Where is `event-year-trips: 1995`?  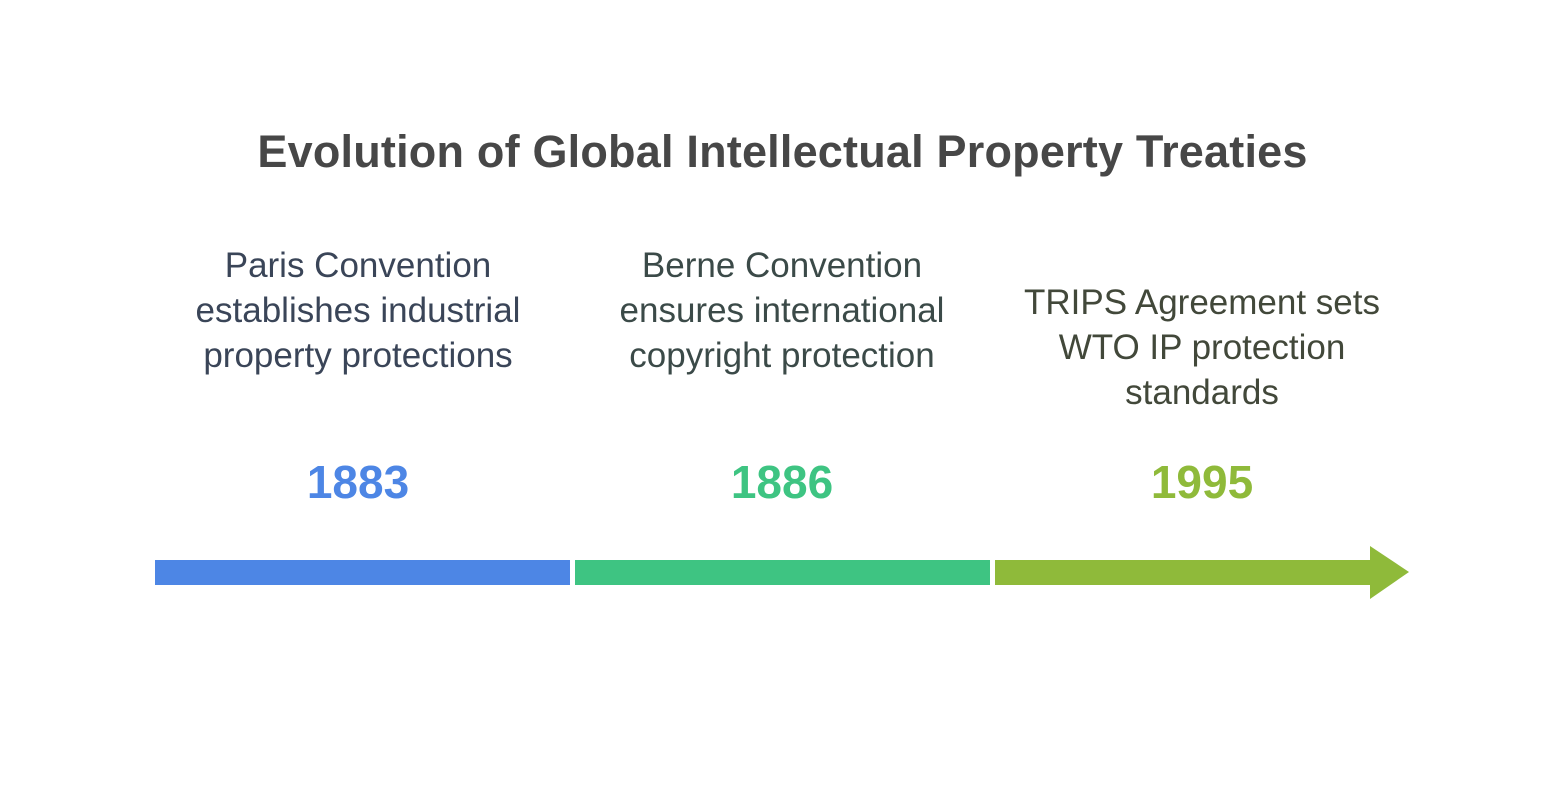 event-year-trips: 1995 is located at coordinates (1202, 482).